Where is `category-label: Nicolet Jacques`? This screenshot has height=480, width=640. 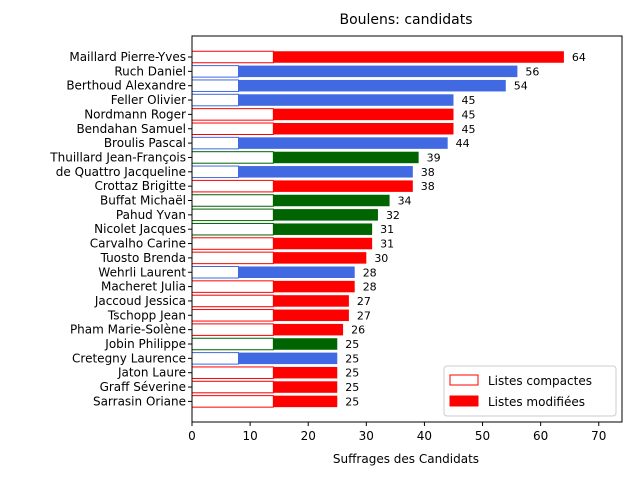
category-label: Nicolet Jacques is located at coordinates (140, 229).